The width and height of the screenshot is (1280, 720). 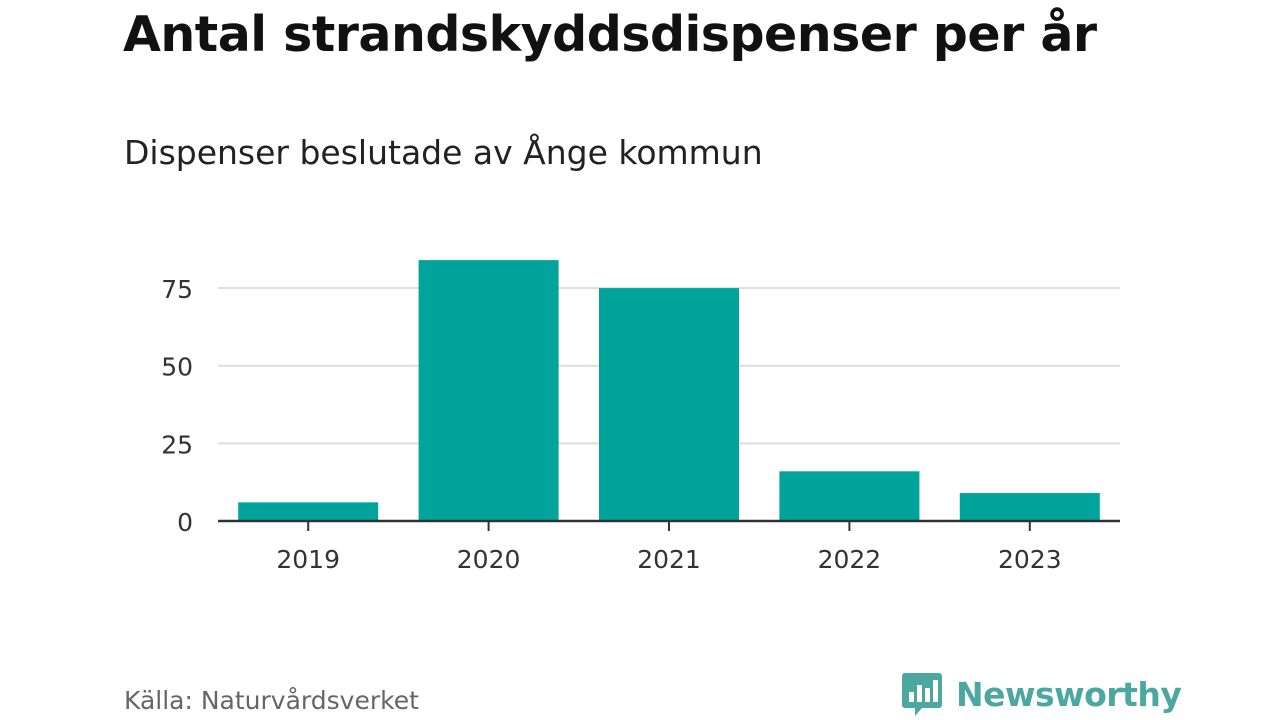 What do you see at coordinates (488, 390) in the screenshot?
I see `bar-2020` at bounding box center [488, 390].